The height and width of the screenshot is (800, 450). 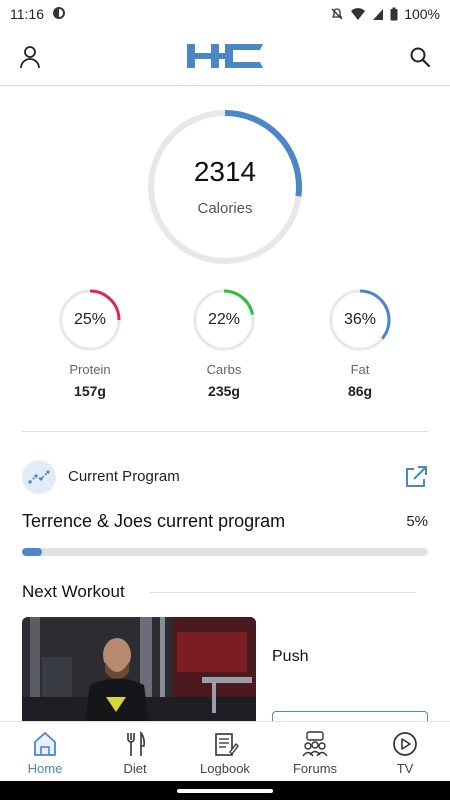 I want to click on carbs-progress-arc, so click(x=224, y=320).